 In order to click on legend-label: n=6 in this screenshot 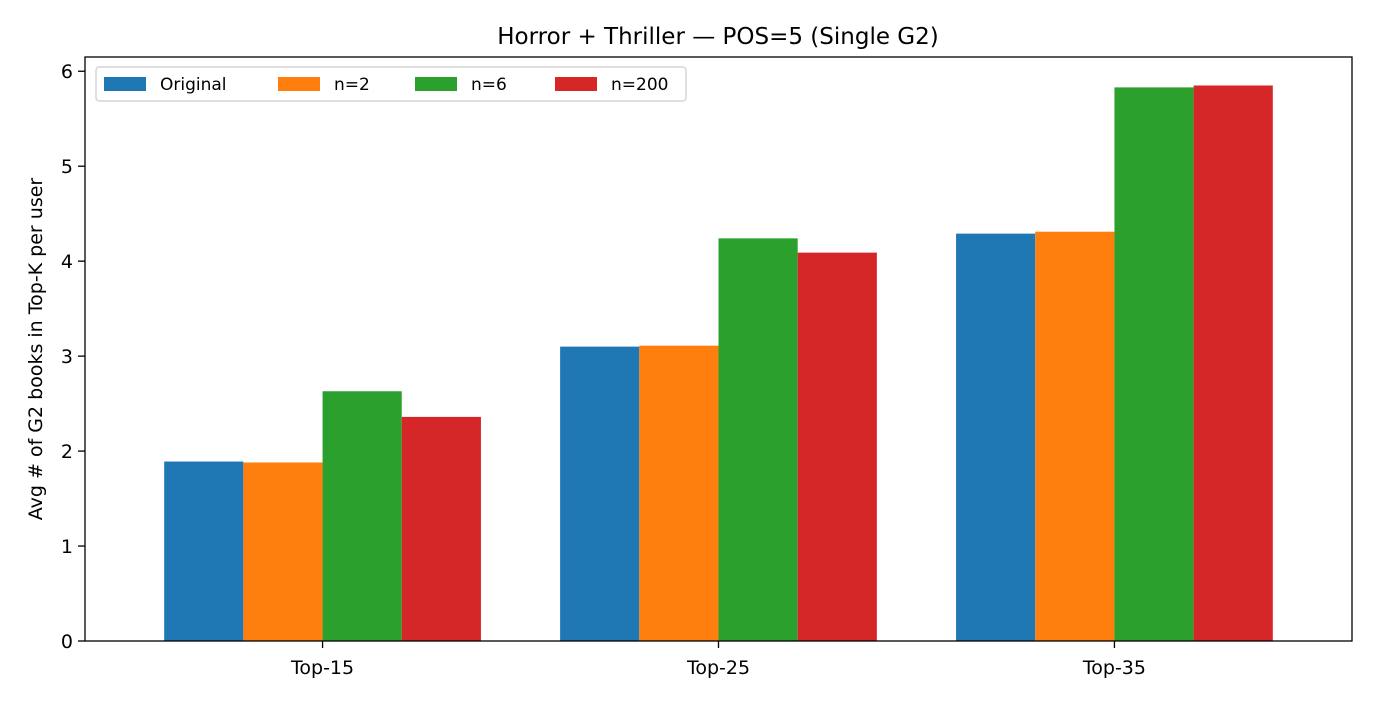, I will do `click(489, 85)`.